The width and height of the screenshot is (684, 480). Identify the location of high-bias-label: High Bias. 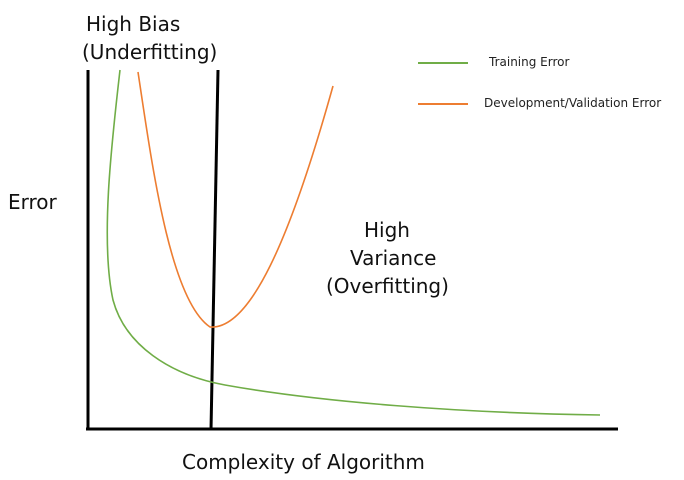
(133, 24).